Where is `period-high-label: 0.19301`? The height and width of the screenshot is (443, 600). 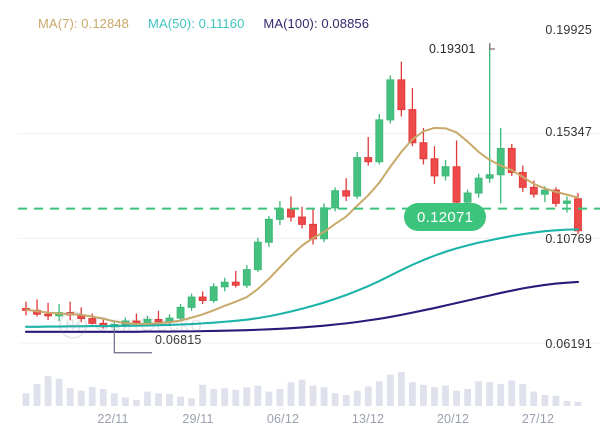 period-high-label: 0.19301 is located at coordinates (452, 49).